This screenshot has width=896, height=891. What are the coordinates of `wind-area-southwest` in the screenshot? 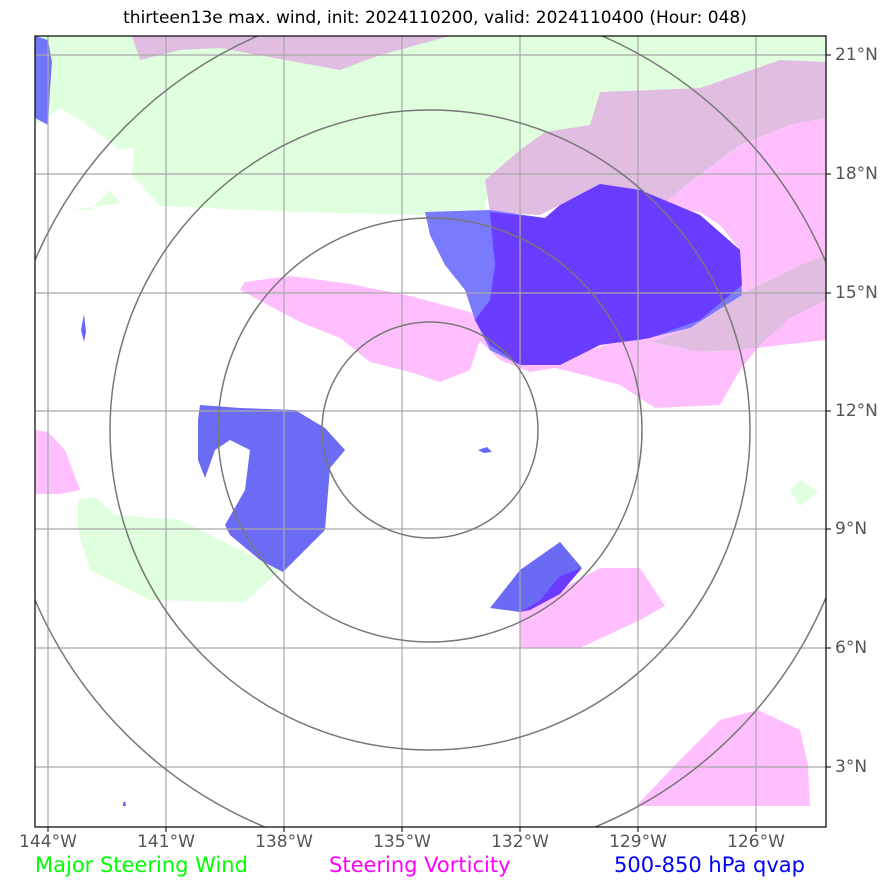 It's located at (179, 549).